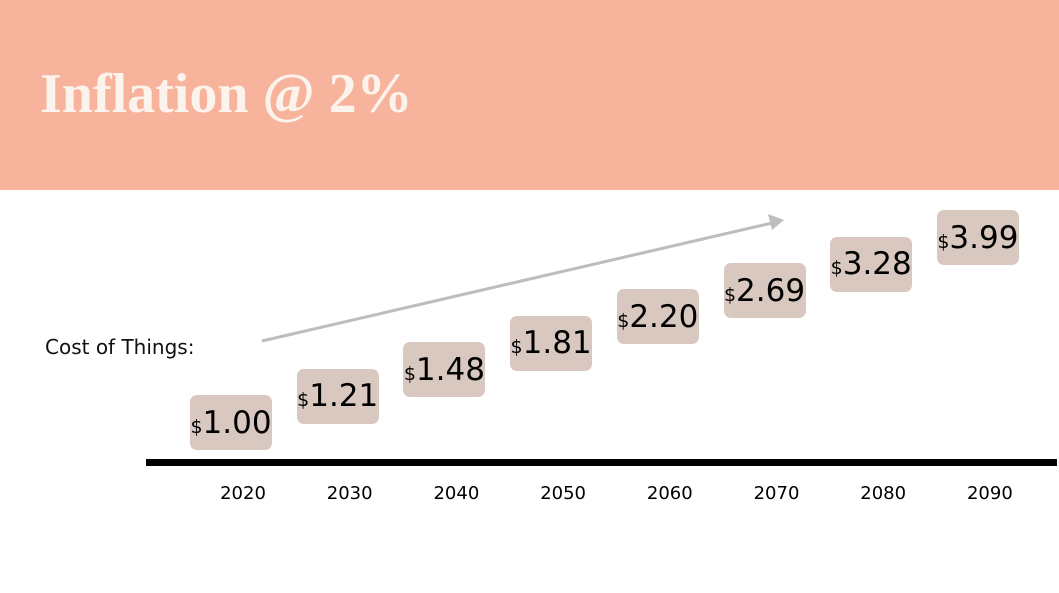 This screenshot has width=1059, height=593. I want to click on price-box: $1.21, so click(337, 396).